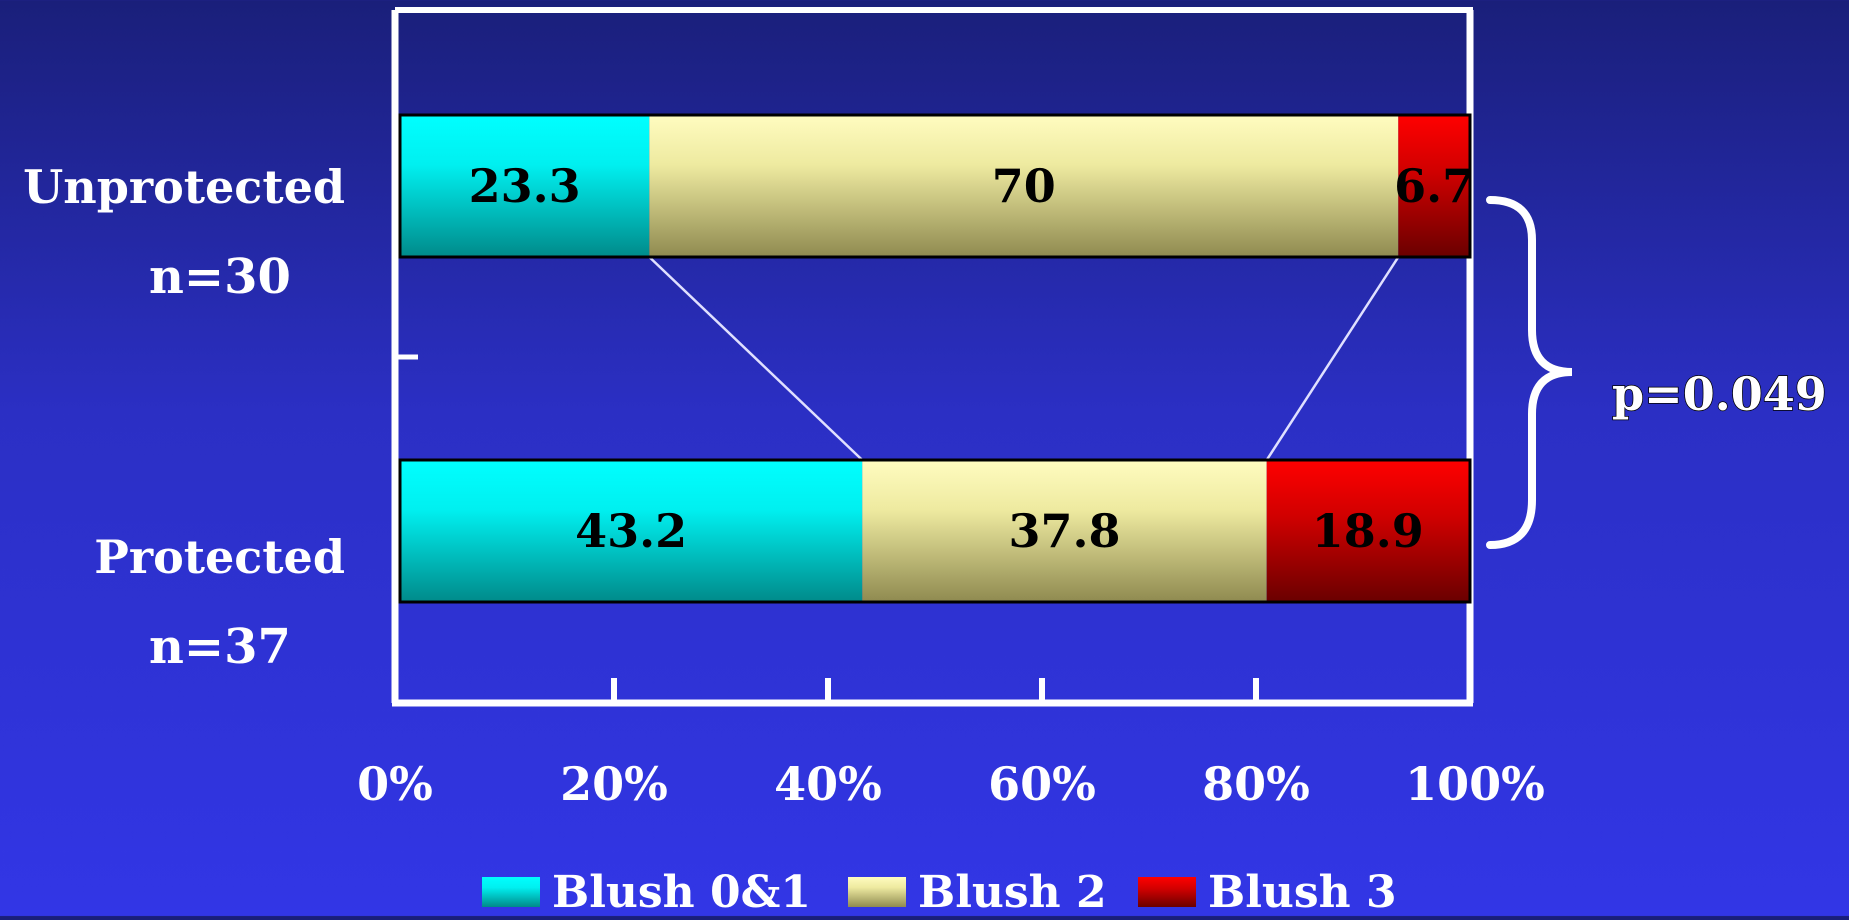 This screenshot has height=920, width=1849. I want to click on legend: Blush 0&1 Blush 2 Blush 3, so click(939, 892).